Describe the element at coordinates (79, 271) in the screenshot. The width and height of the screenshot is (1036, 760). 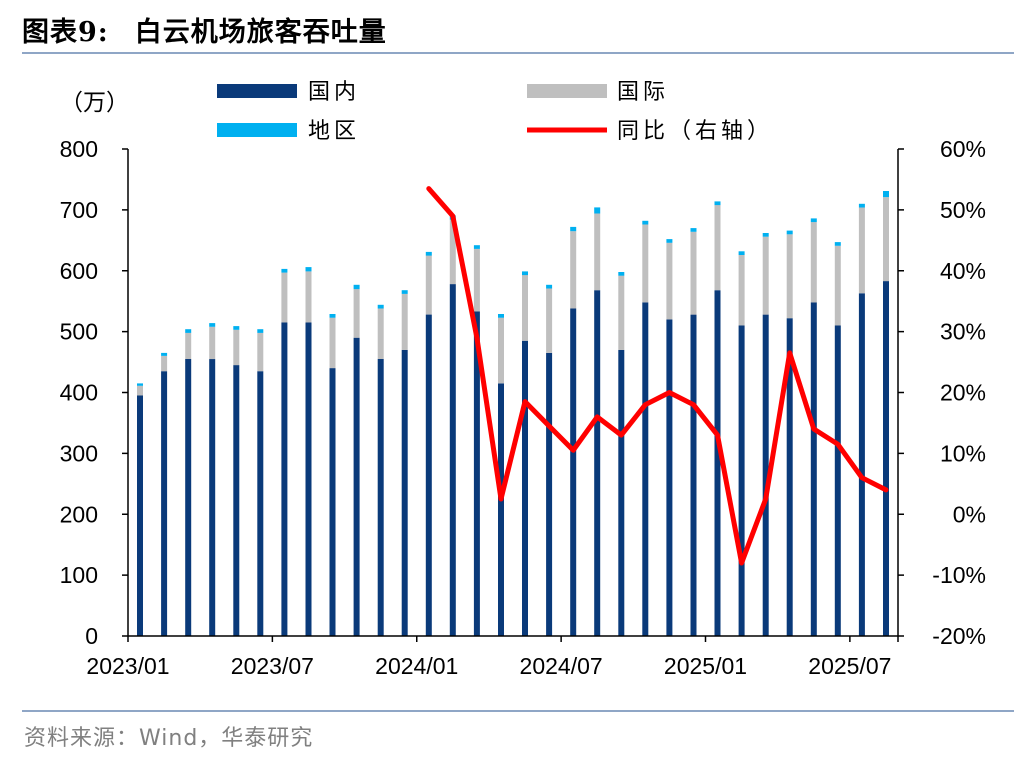
I see `left-tick-label: 600` at that location.